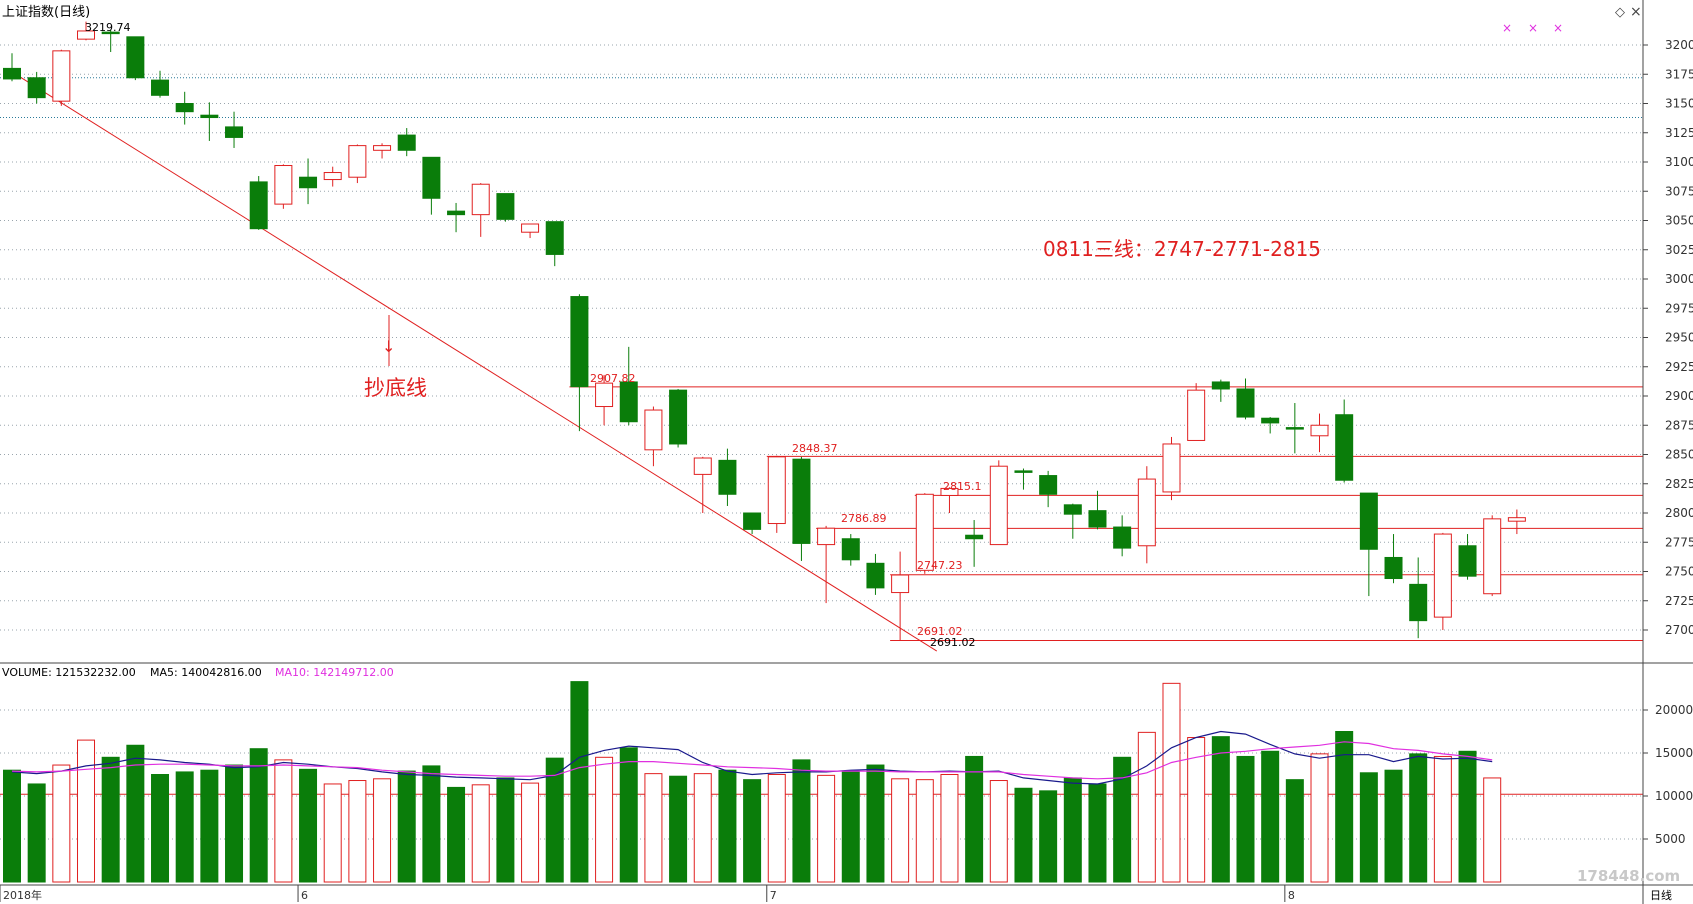  I want to click on level-label-2848: 2848.37, so click(815, 448).